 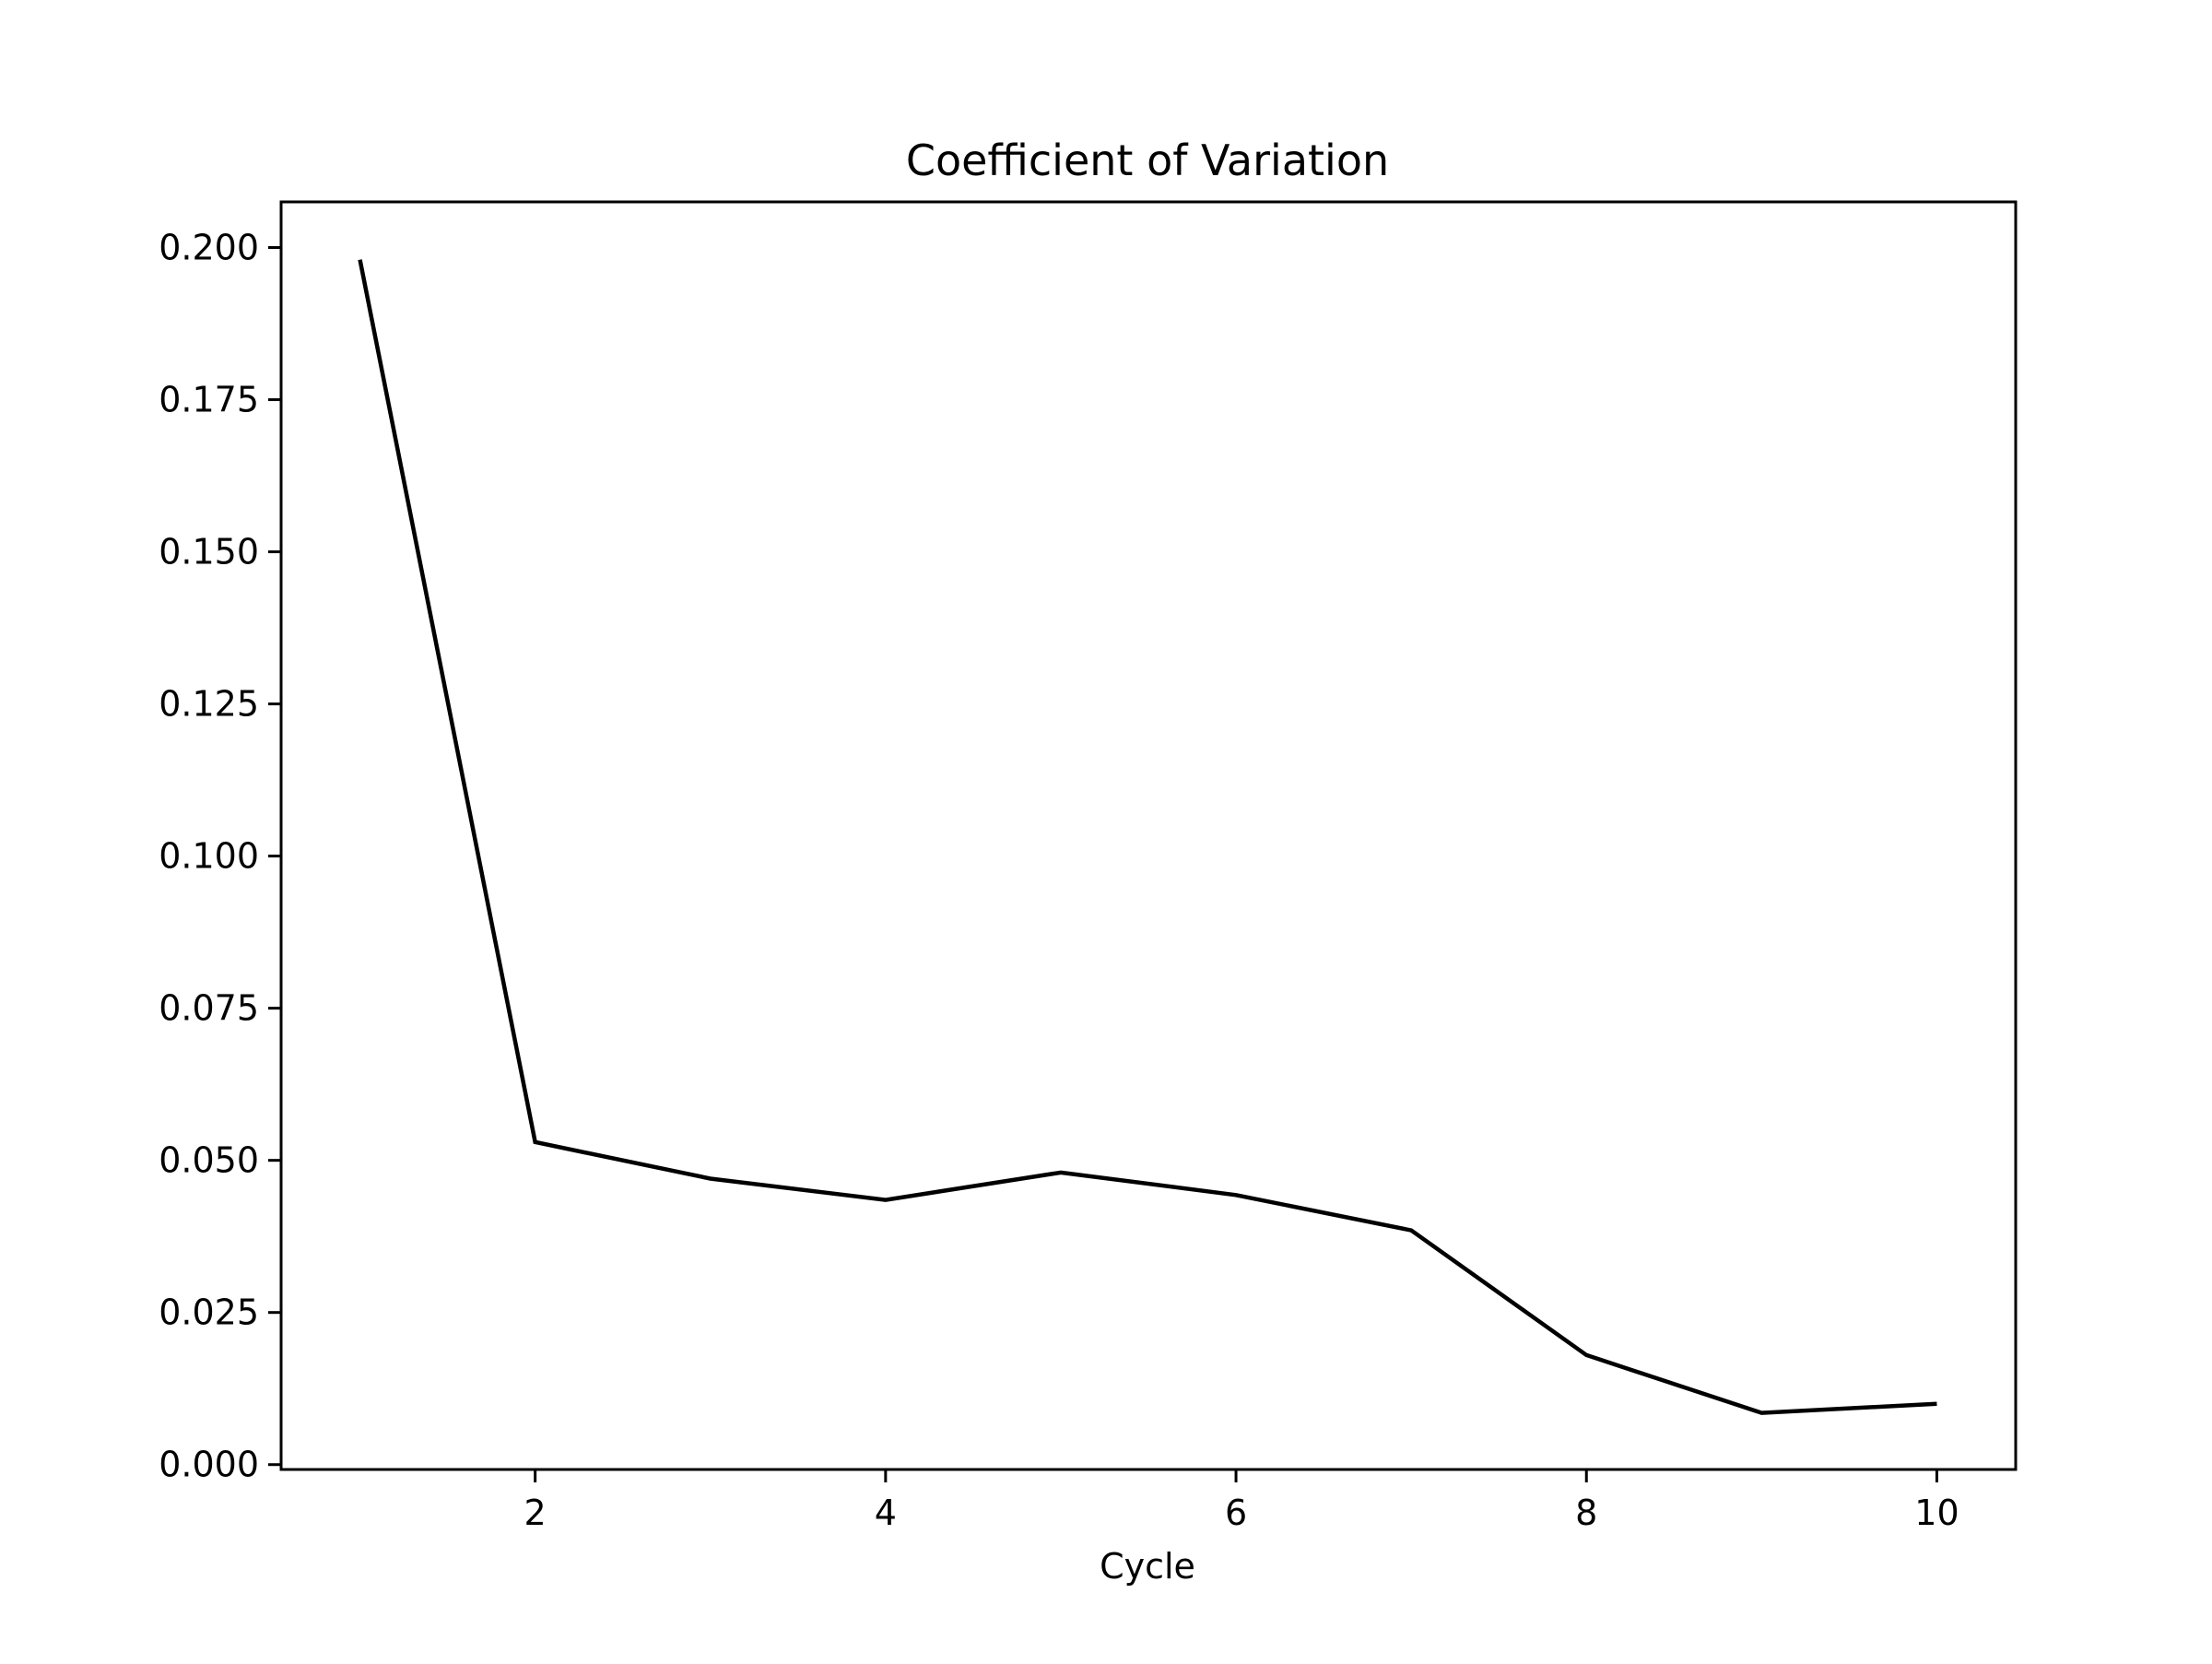 I want to click on y-tick-label: 0.075, so click(x=209, y=1008).